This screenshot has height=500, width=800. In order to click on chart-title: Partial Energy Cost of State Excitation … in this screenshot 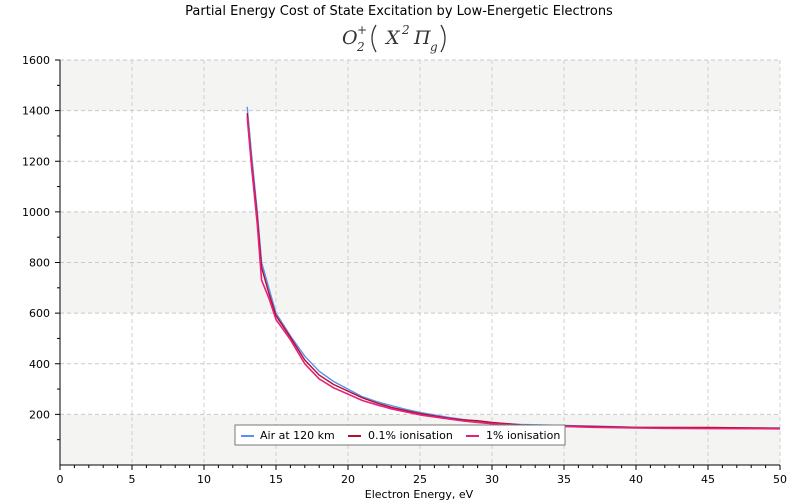, I will do `click(399, 11)`.